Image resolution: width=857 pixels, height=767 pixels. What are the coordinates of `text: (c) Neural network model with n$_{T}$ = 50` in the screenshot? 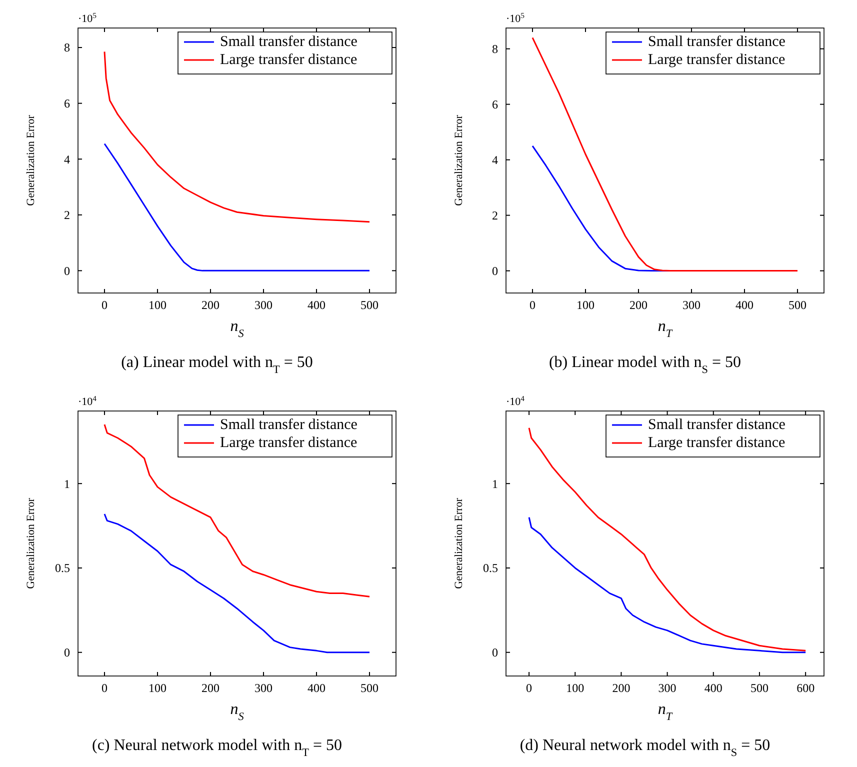 It's located at (217, 748).